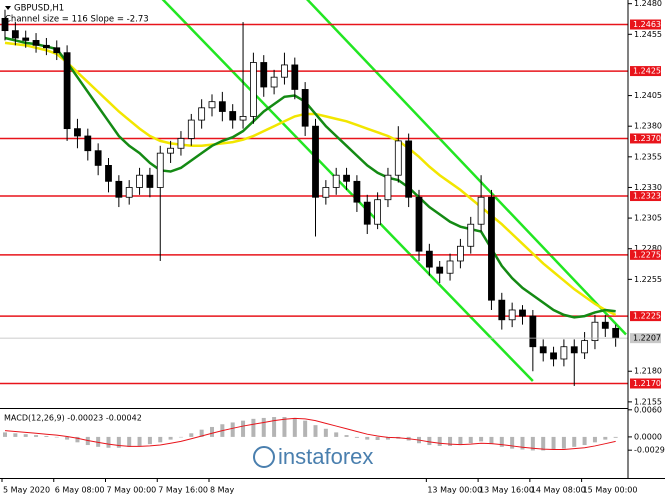 The height and width of the screenshot is (499, 665). I want to click on y-tick-label: 1.2330, so click(648, 187).